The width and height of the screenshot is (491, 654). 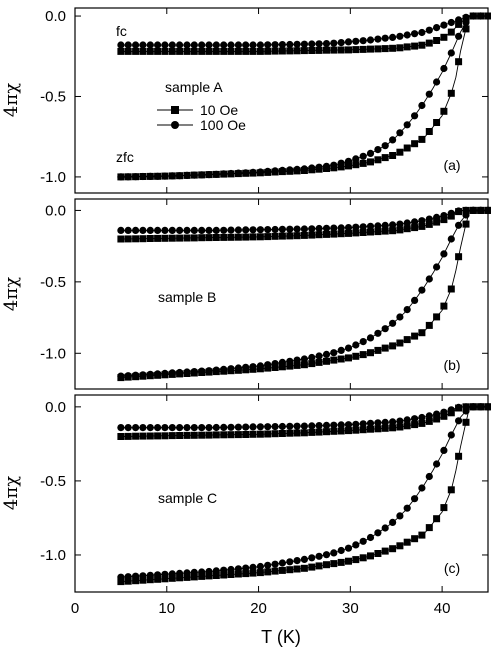 What do you see at coordinates (11, 294) in the screenshot?
I see `panel-b-ylabel: 4πχ` at bounding box center [11, 294].